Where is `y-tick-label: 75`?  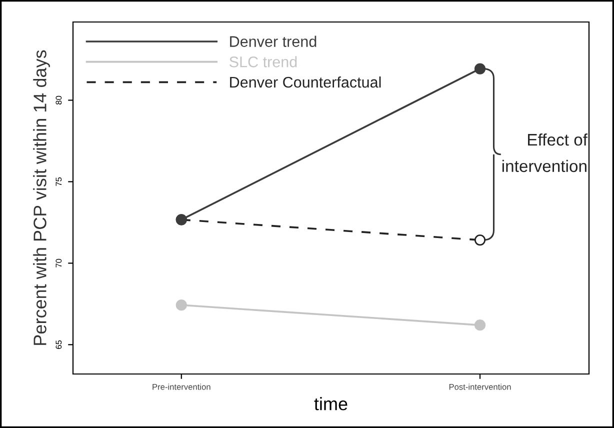 y-tick-label: 75 is located at coordinates (59, 181).